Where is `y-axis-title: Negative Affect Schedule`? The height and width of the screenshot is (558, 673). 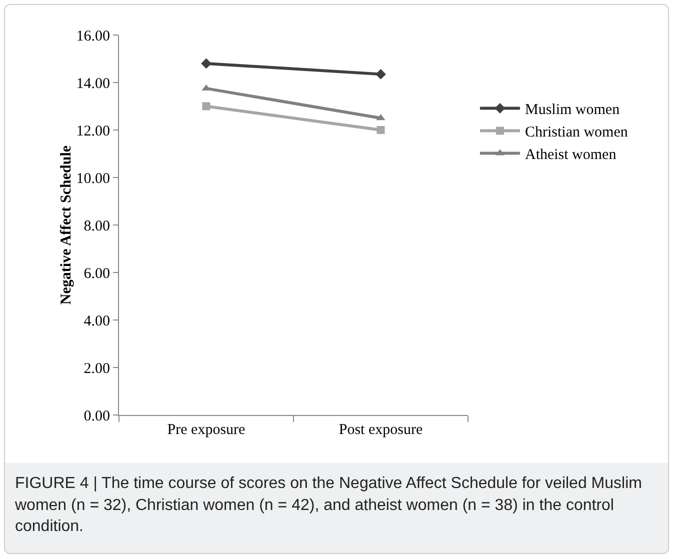 y-axis-title: Negative Affect Schedule is located at coordinates (66, 225).